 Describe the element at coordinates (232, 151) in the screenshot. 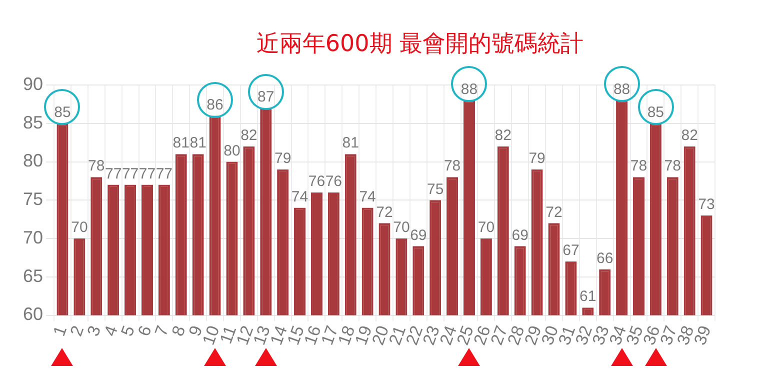

I see `data-label: 80` at that location.